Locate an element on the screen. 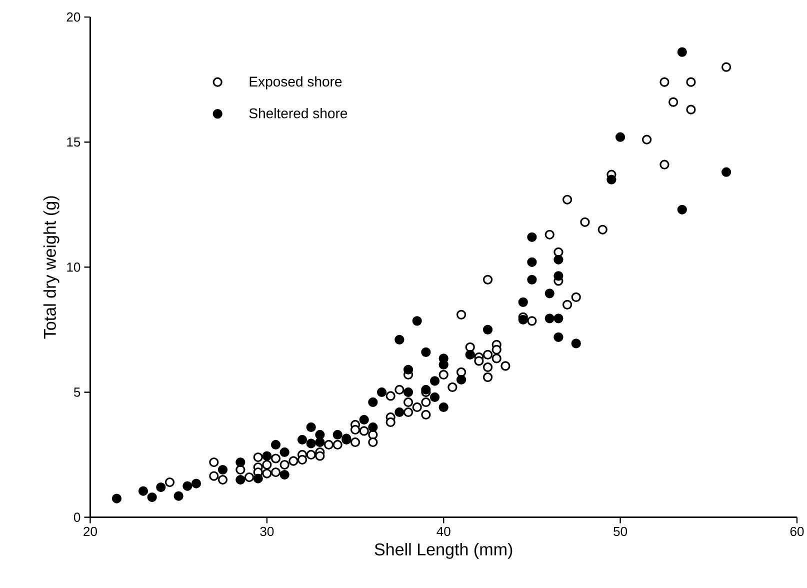  y-tick-label: 10 is located at coordinates (73, 267).